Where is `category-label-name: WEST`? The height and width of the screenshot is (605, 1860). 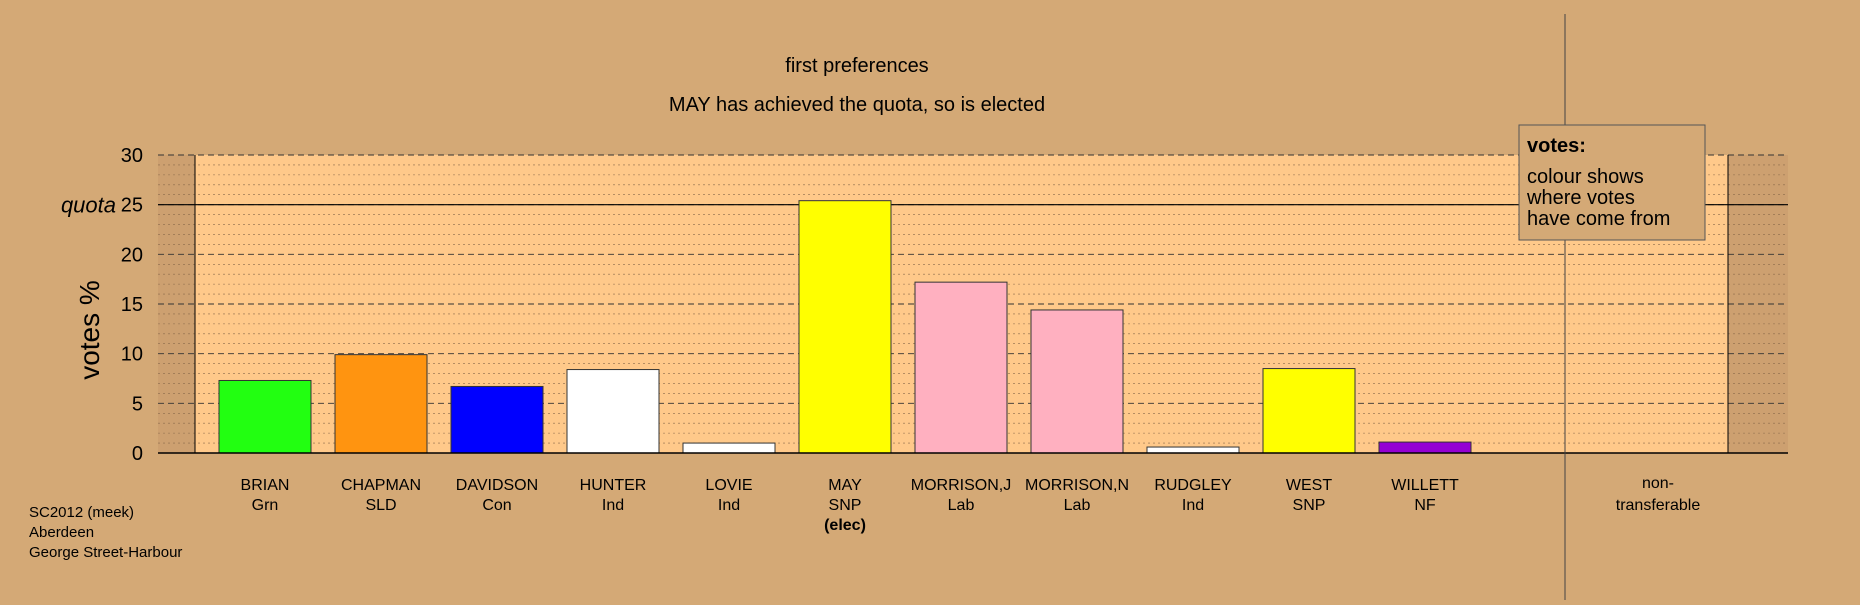 category-label-name: WEST is located at coordinates (1309, 485).